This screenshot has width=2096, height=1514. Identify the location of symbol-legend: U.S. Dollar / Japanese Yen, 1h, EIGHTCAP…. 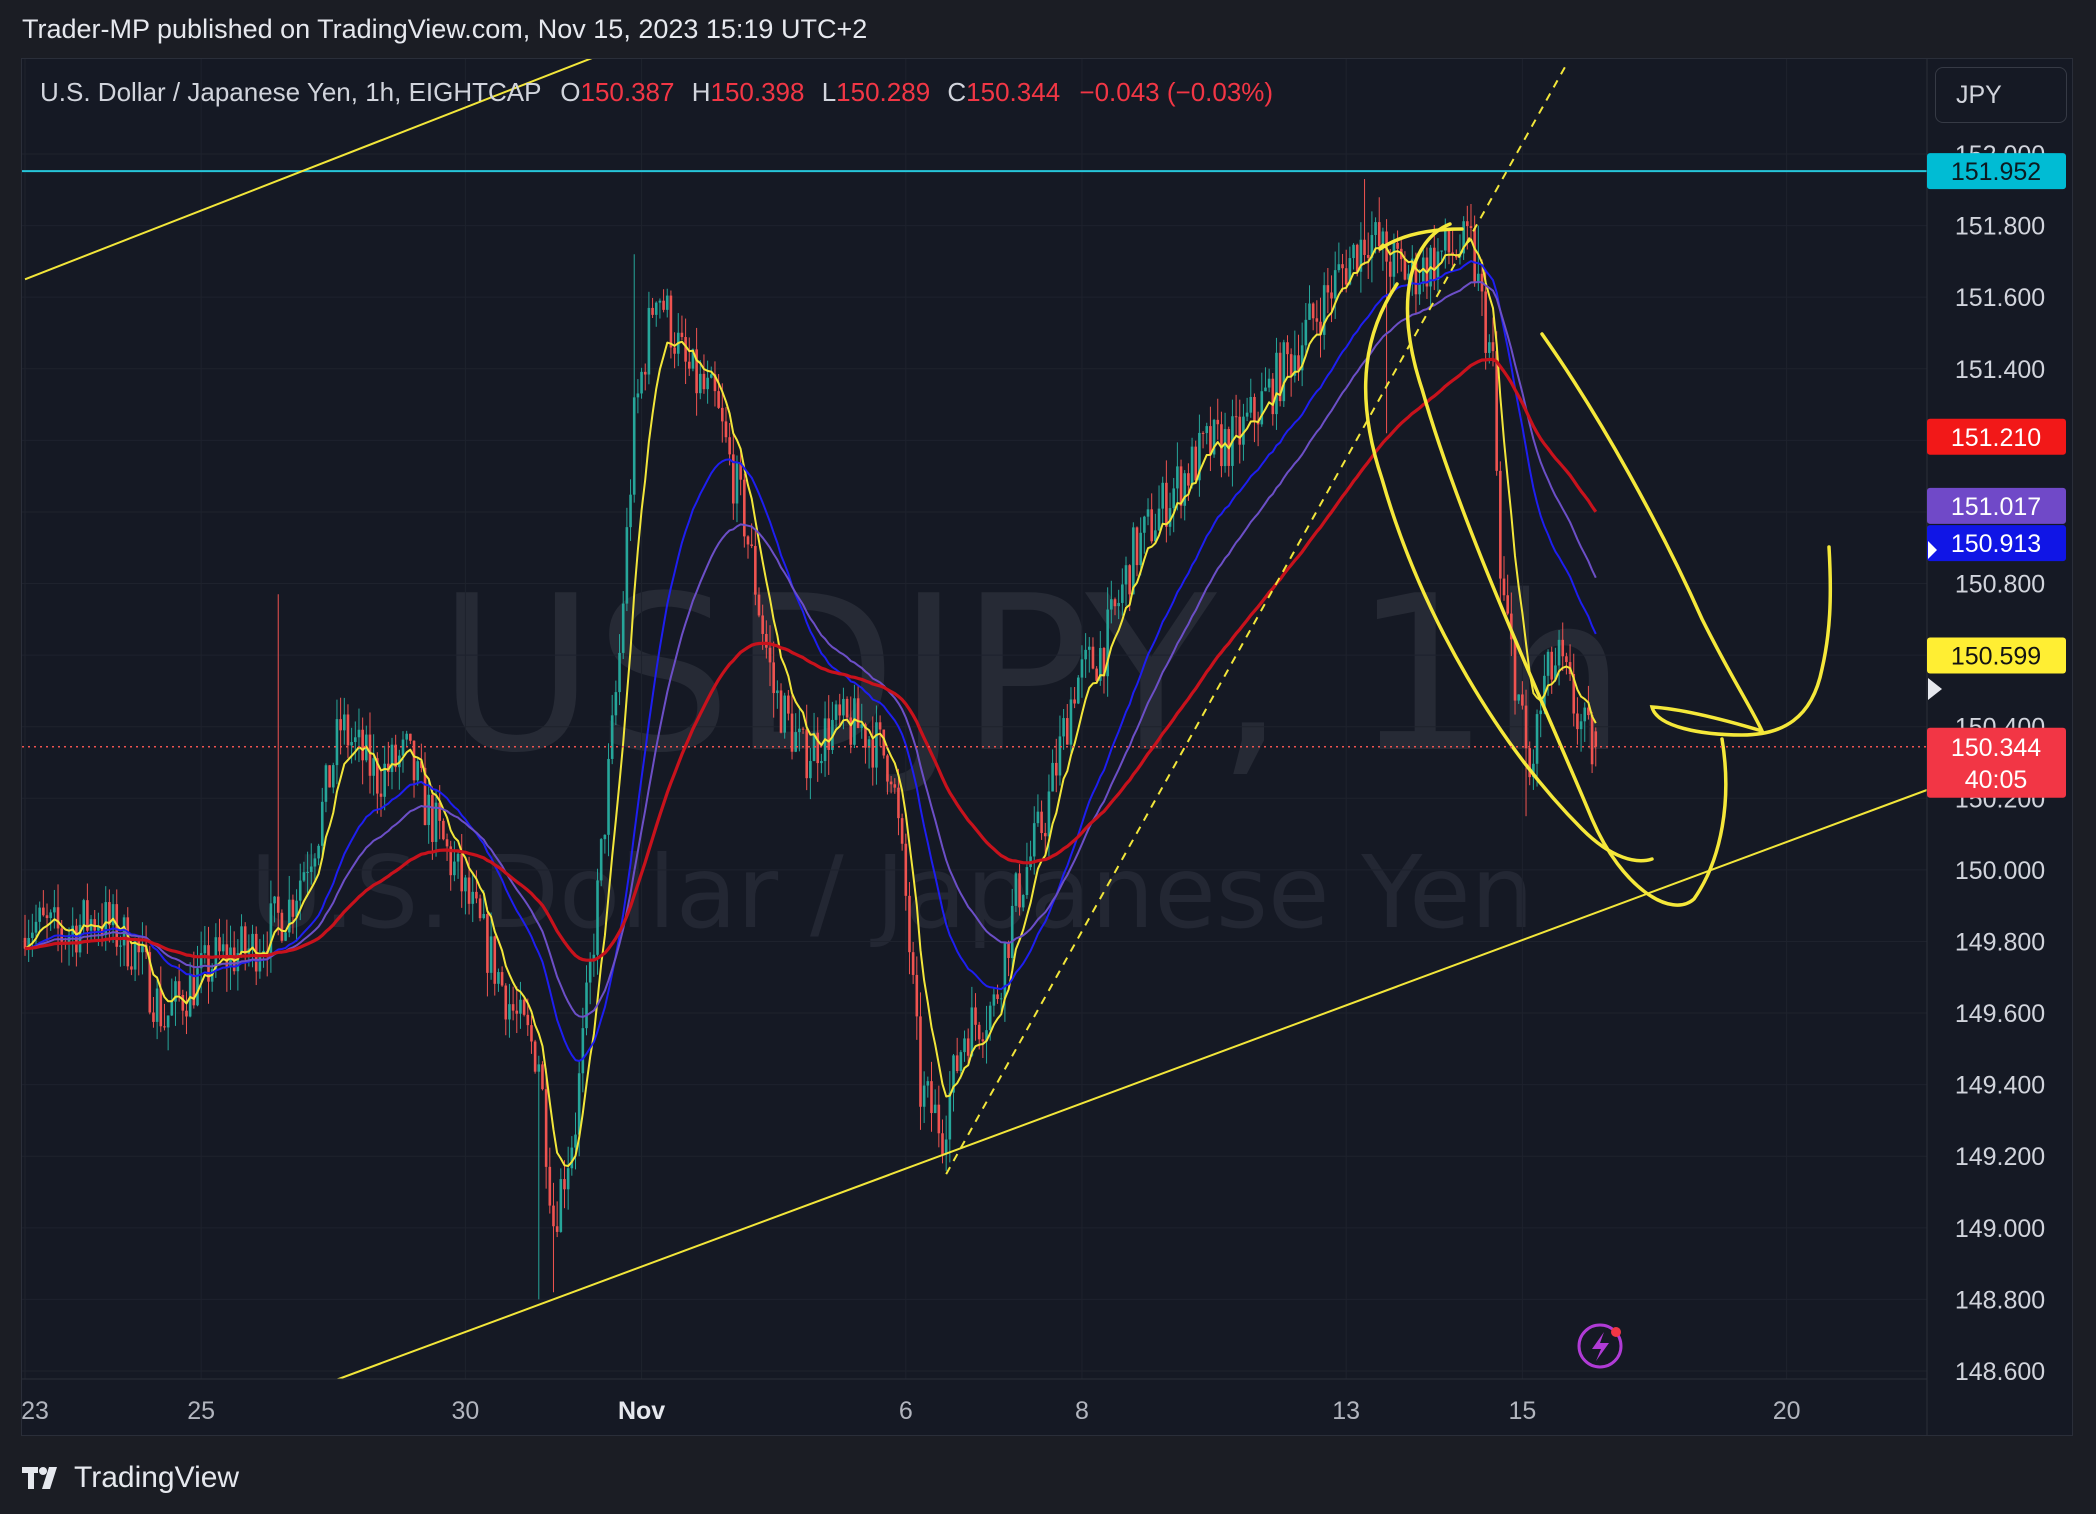
(656, 92).